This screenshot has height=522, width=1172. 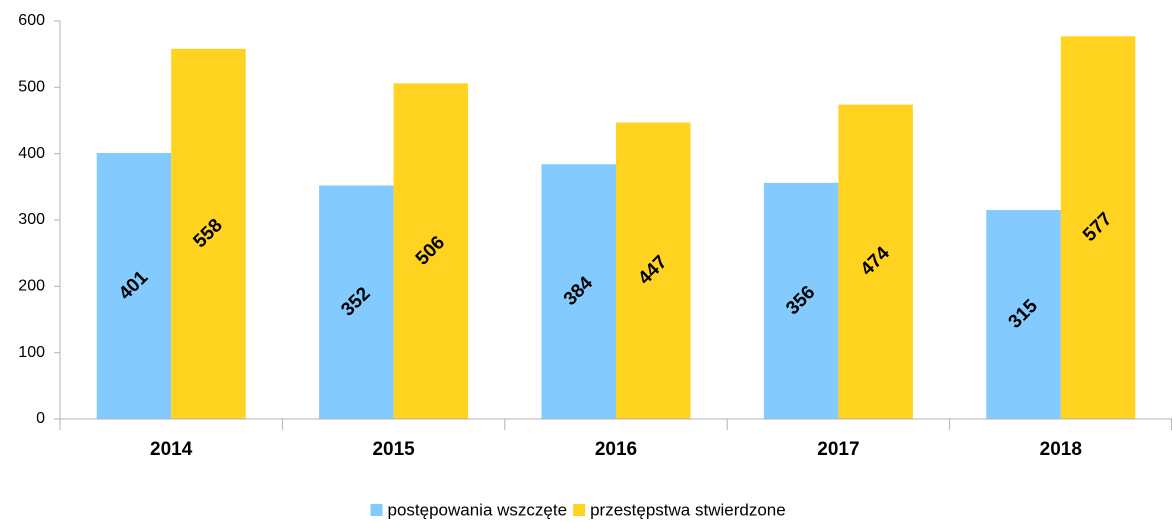 What do you see at coordinates (1061, 449) in the screenshot?
I see `x-tick-label: 2018` at bounding box center [1061, 449].